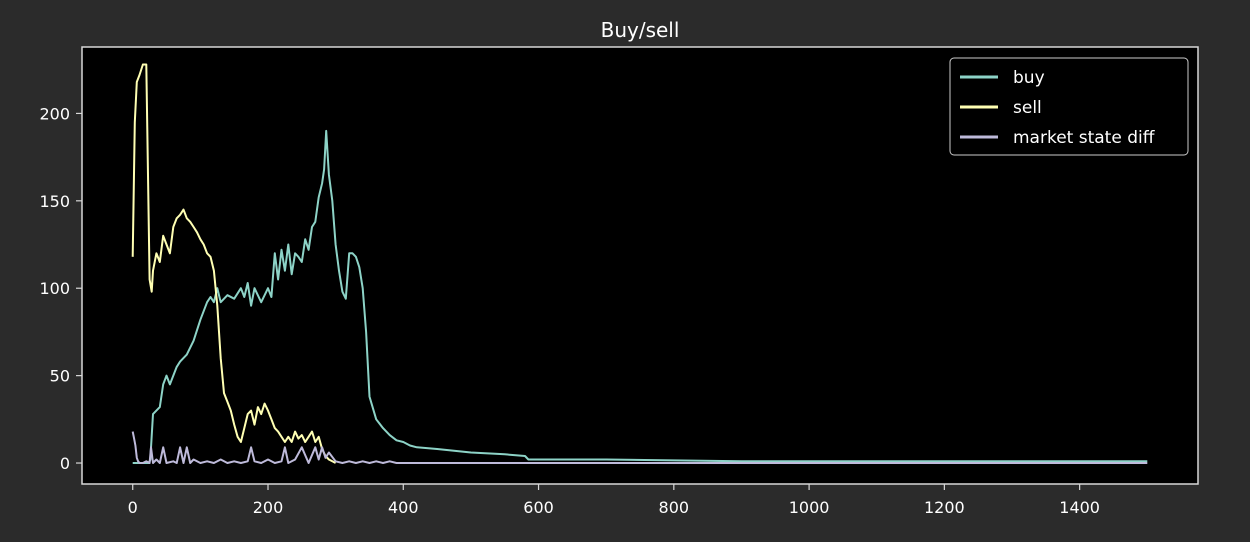 This screenshot has height=542, width=1250. I want to click on legend-box, so click(1069, 106).